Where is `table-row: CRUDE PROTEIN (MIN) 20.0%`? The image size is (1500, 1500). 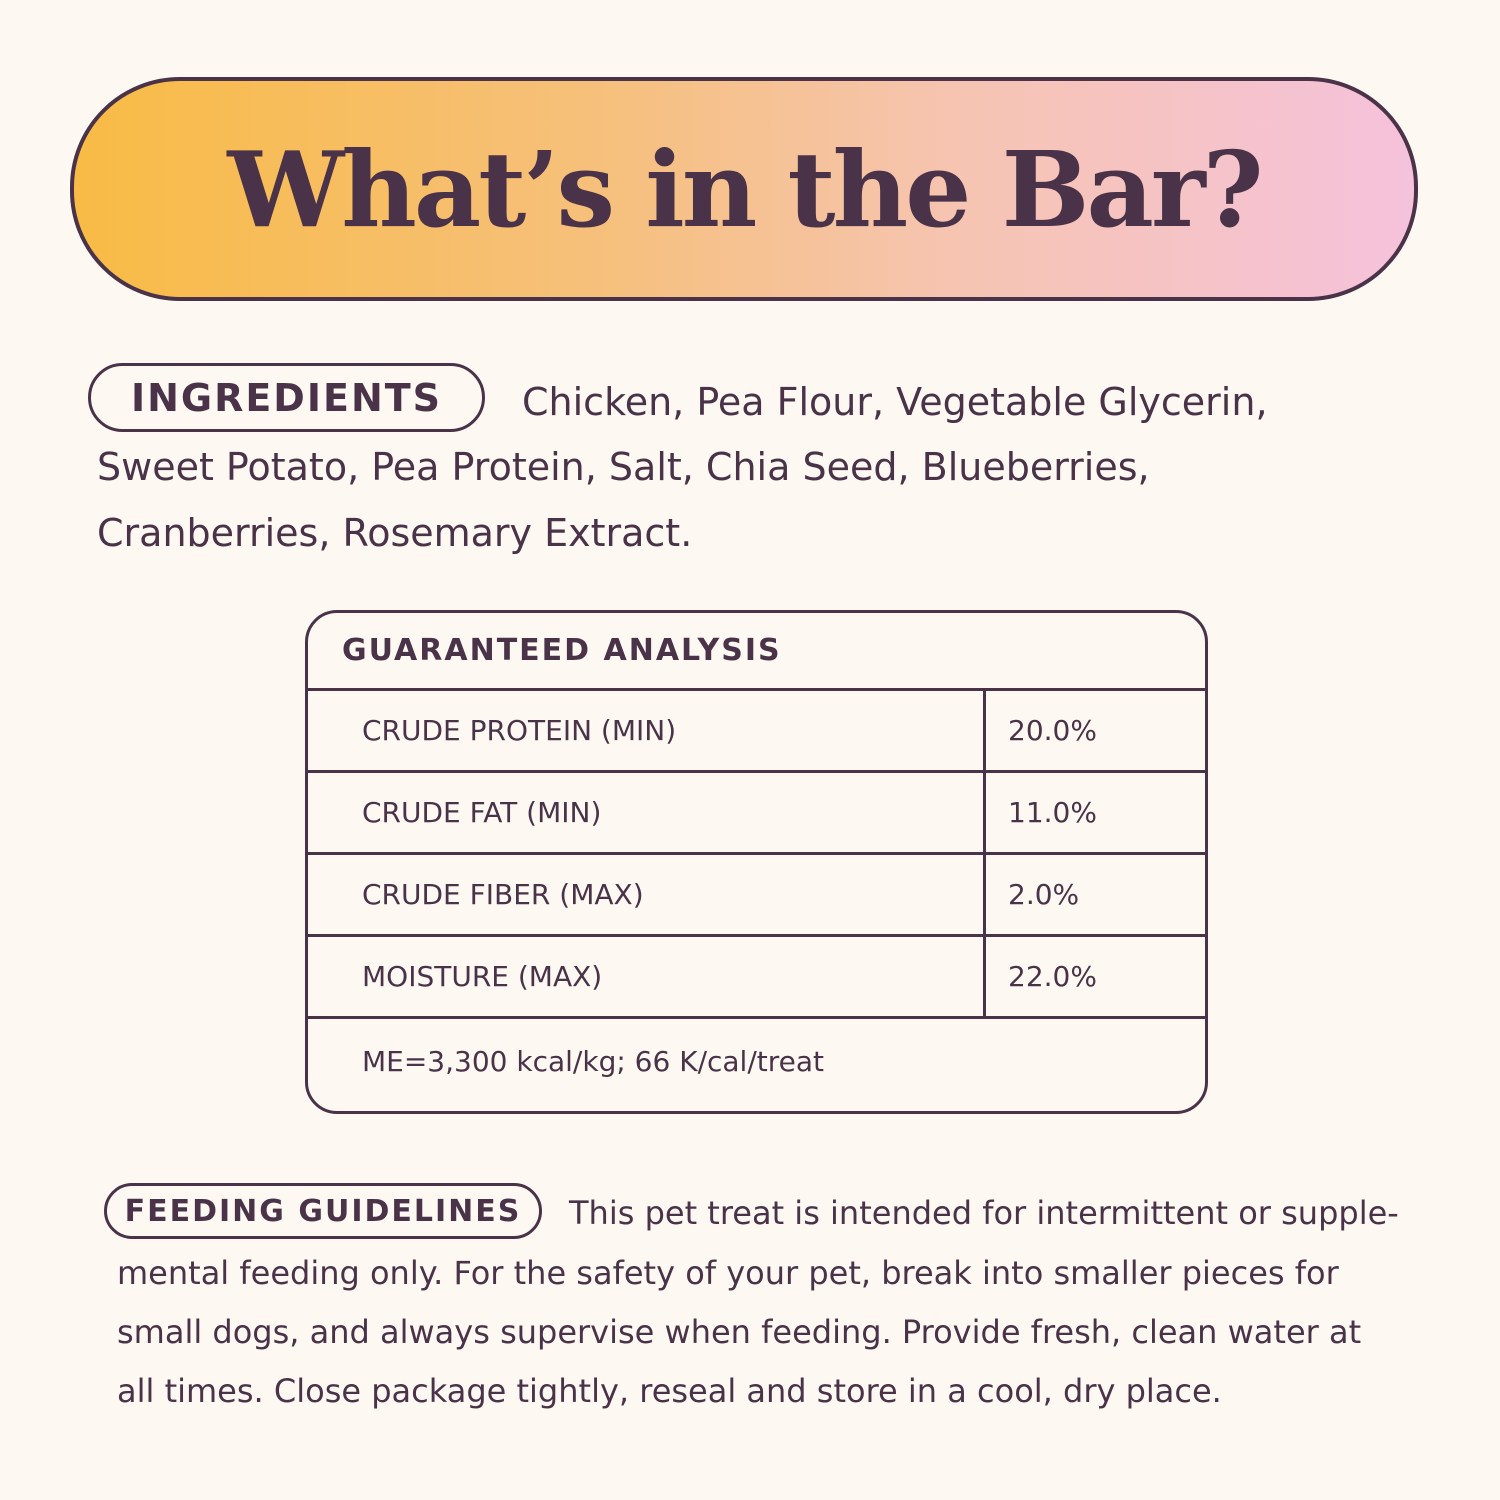 table-row: CRUDE PROTEIN (MIN) 20.0% is located at coordinates (756, 732).